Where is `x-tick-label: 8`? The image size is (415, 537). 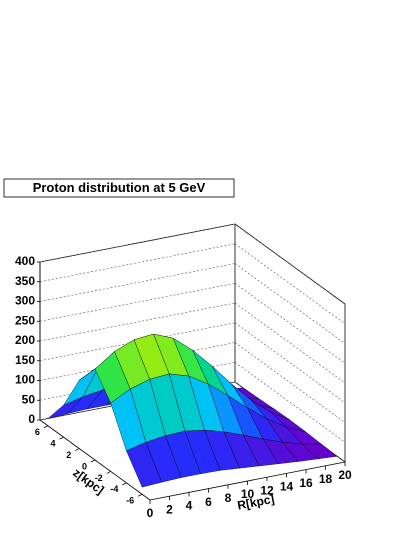 x-tick-label: 8 is located at coordinates (228, 498).